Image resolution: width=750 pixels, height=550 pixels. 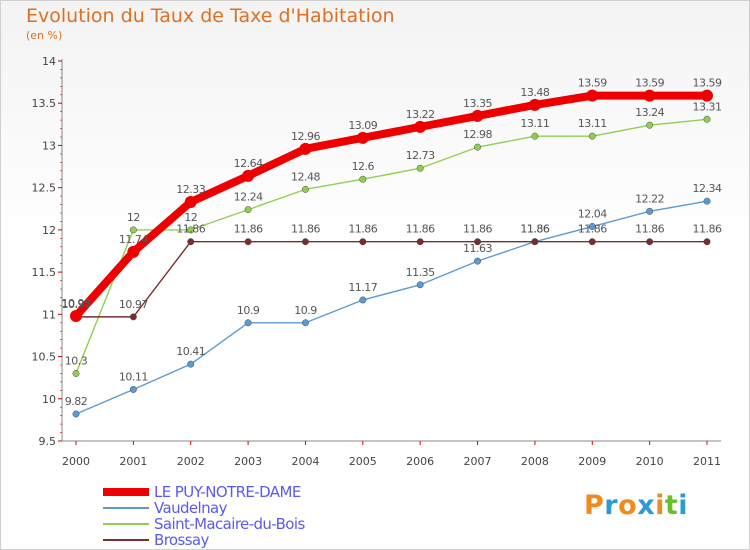 I want to click on data-label: 12.73, so click(x=420, y=155).